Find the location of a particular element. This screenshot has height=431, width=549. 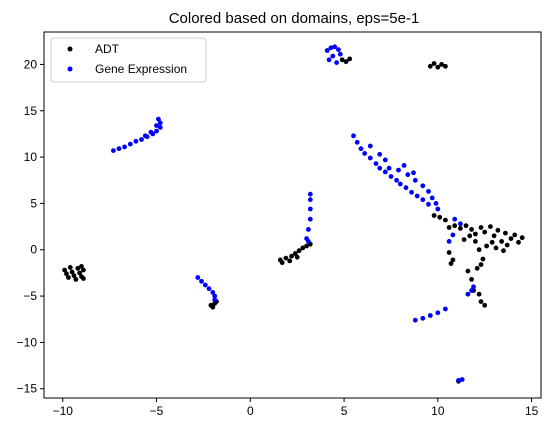

x-tick-label: −5 is located at coordinates (157, 411).